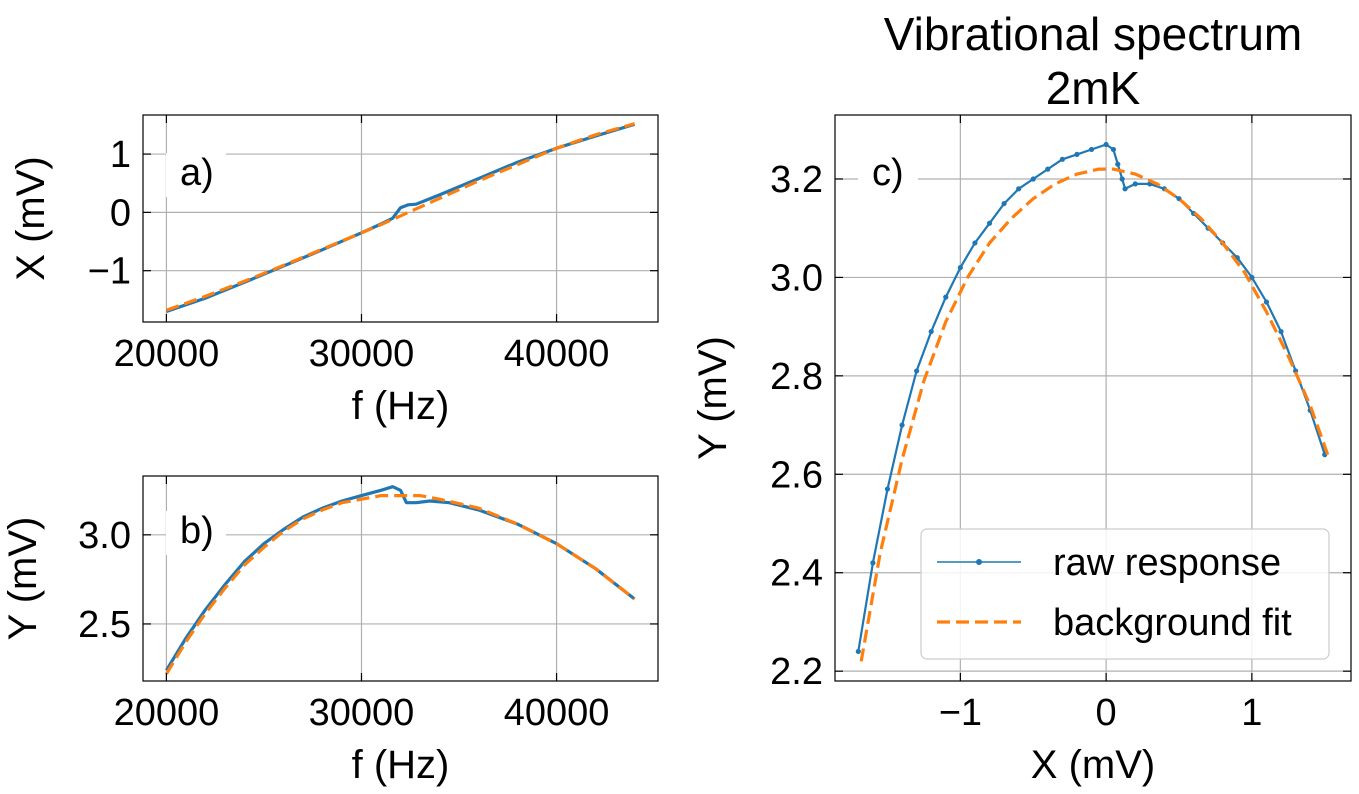  I want to click on x-tick-label: 1, so click(1251, 713).